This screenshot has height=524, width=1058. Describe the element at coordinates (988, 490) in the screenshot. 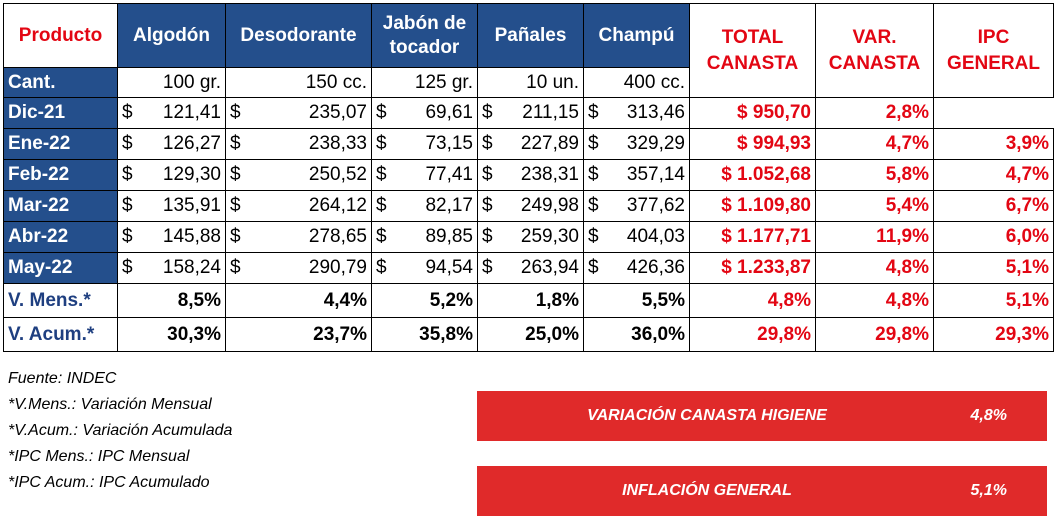

I see `banner-inflacion-value: 5,1%` at that location.